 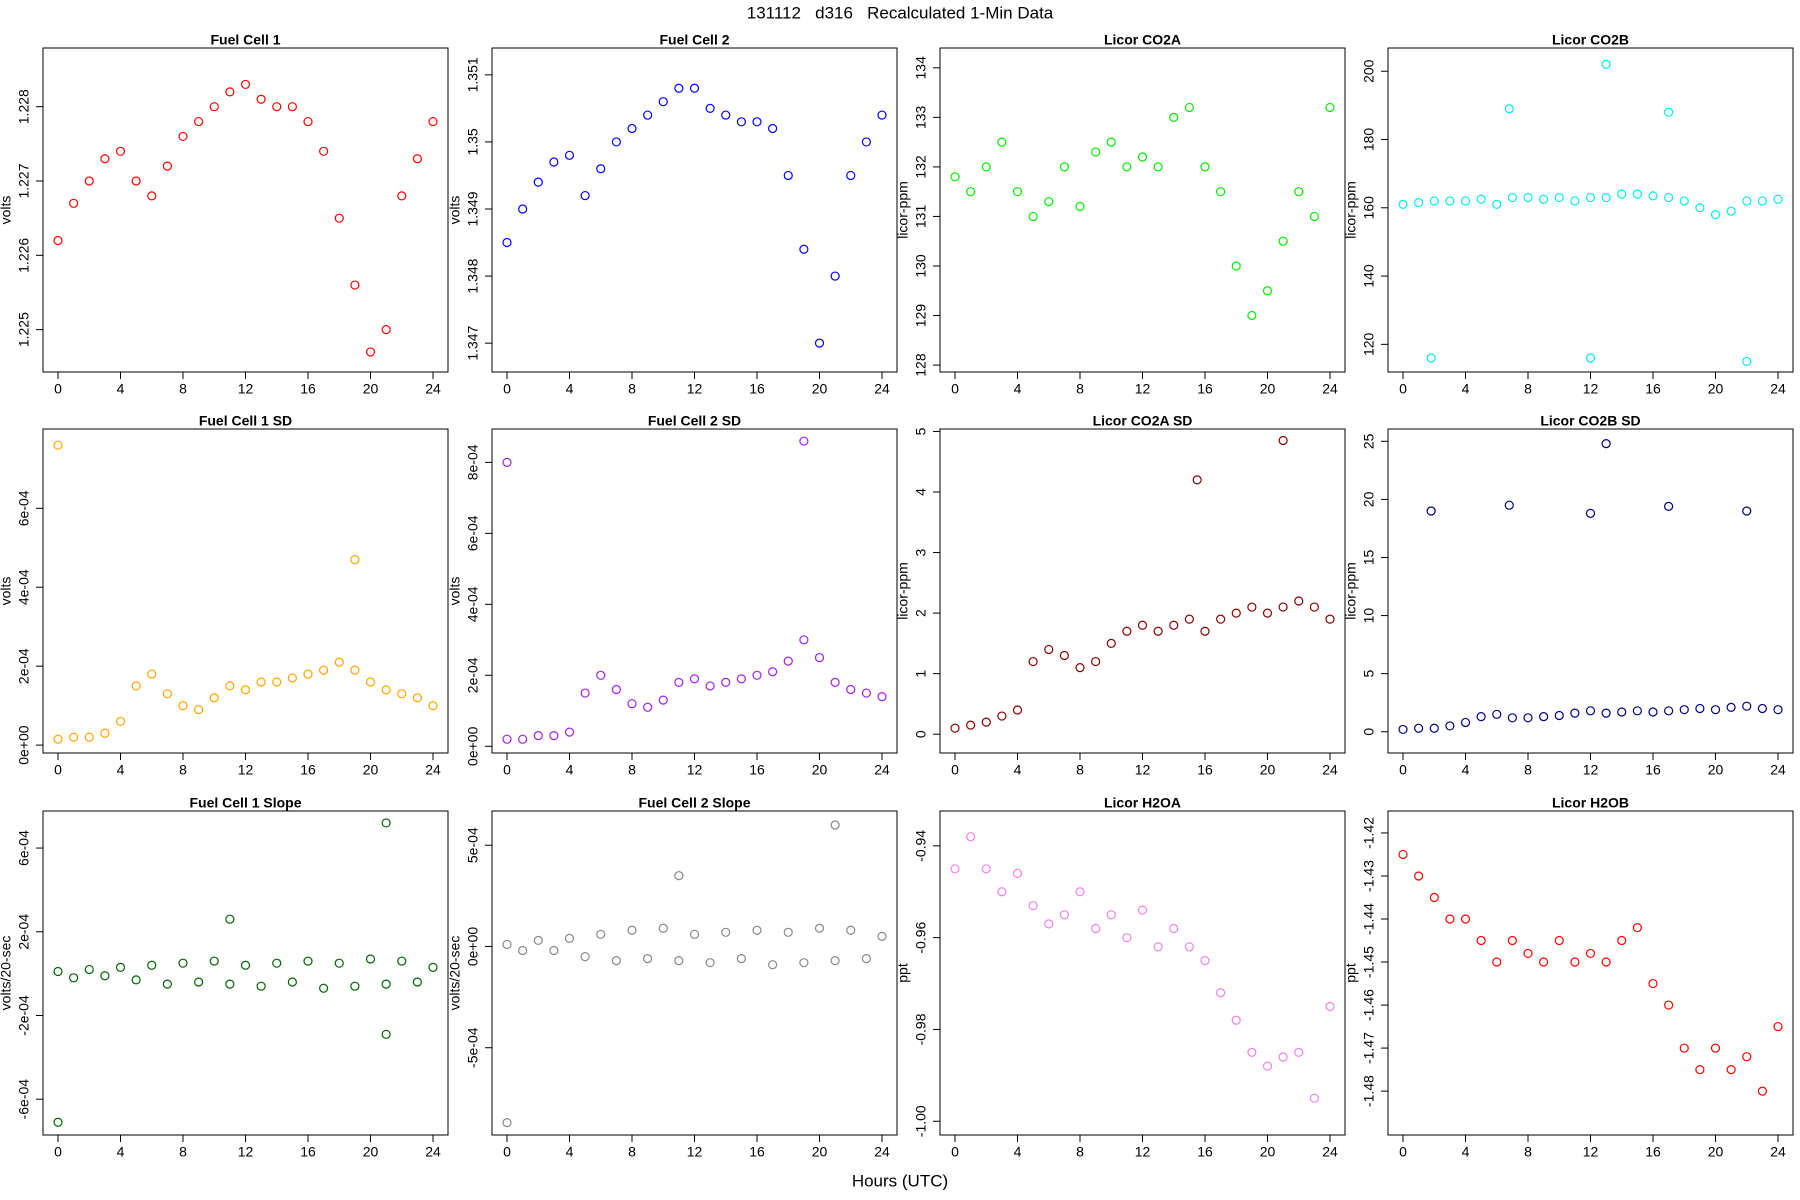 What do you see at coordinates (695, 389) in the screenshot?
I see `x-tick-label: 12` at bounding box center [695, 389].